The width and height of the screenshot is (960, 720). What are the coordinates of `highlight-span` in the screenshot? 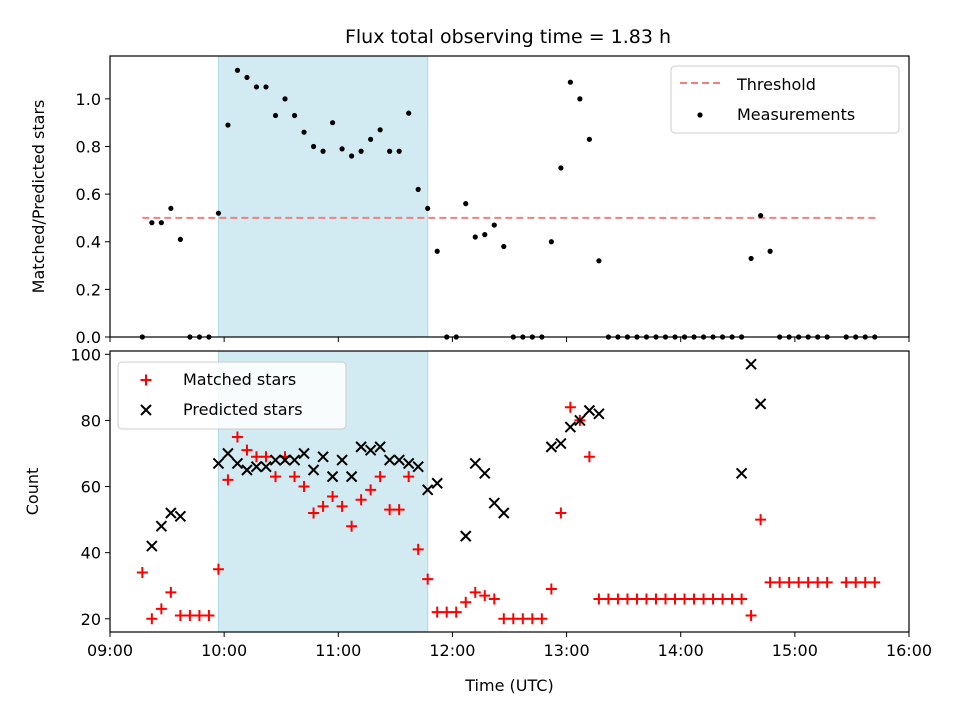 It's located at (323, 196).